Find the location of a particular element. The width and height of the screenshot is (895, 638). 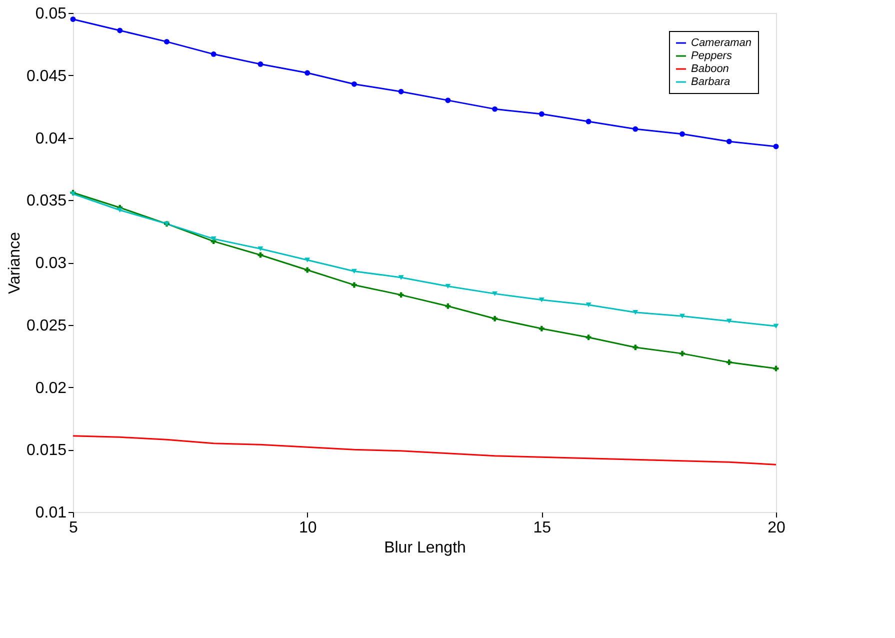

legend-label: Baboon is located at coordinates (710, 69).